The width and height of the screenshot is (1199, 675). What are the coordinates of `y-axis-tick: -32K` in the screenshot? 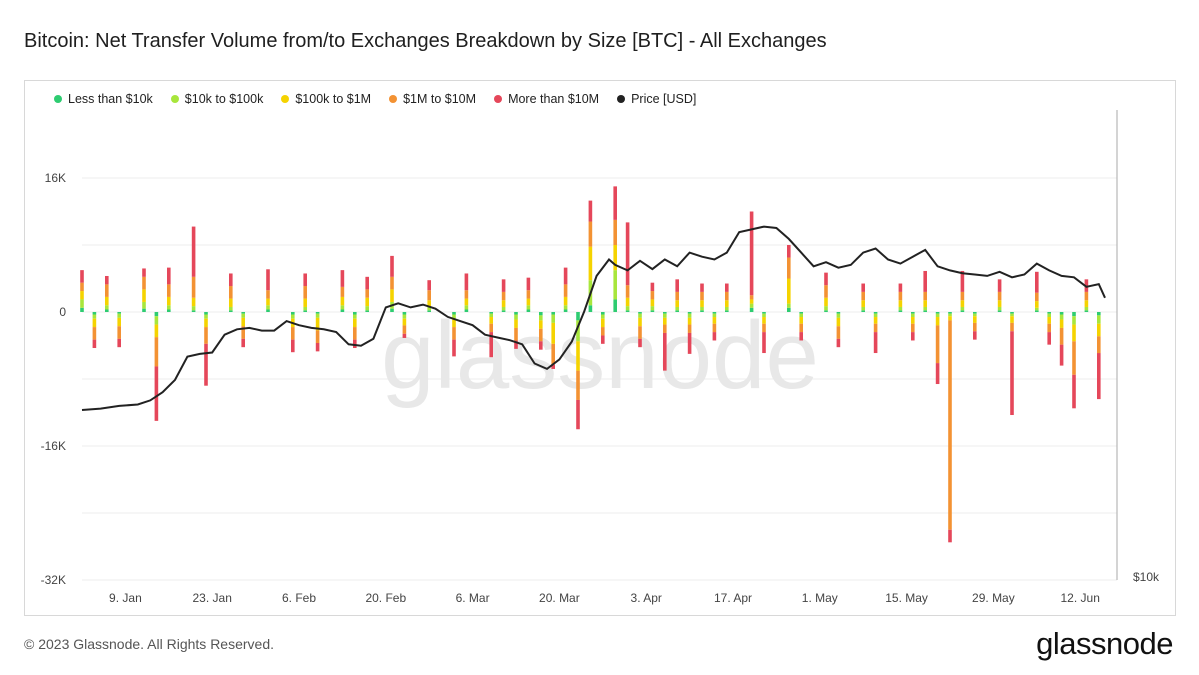 It's located at (53, 580).